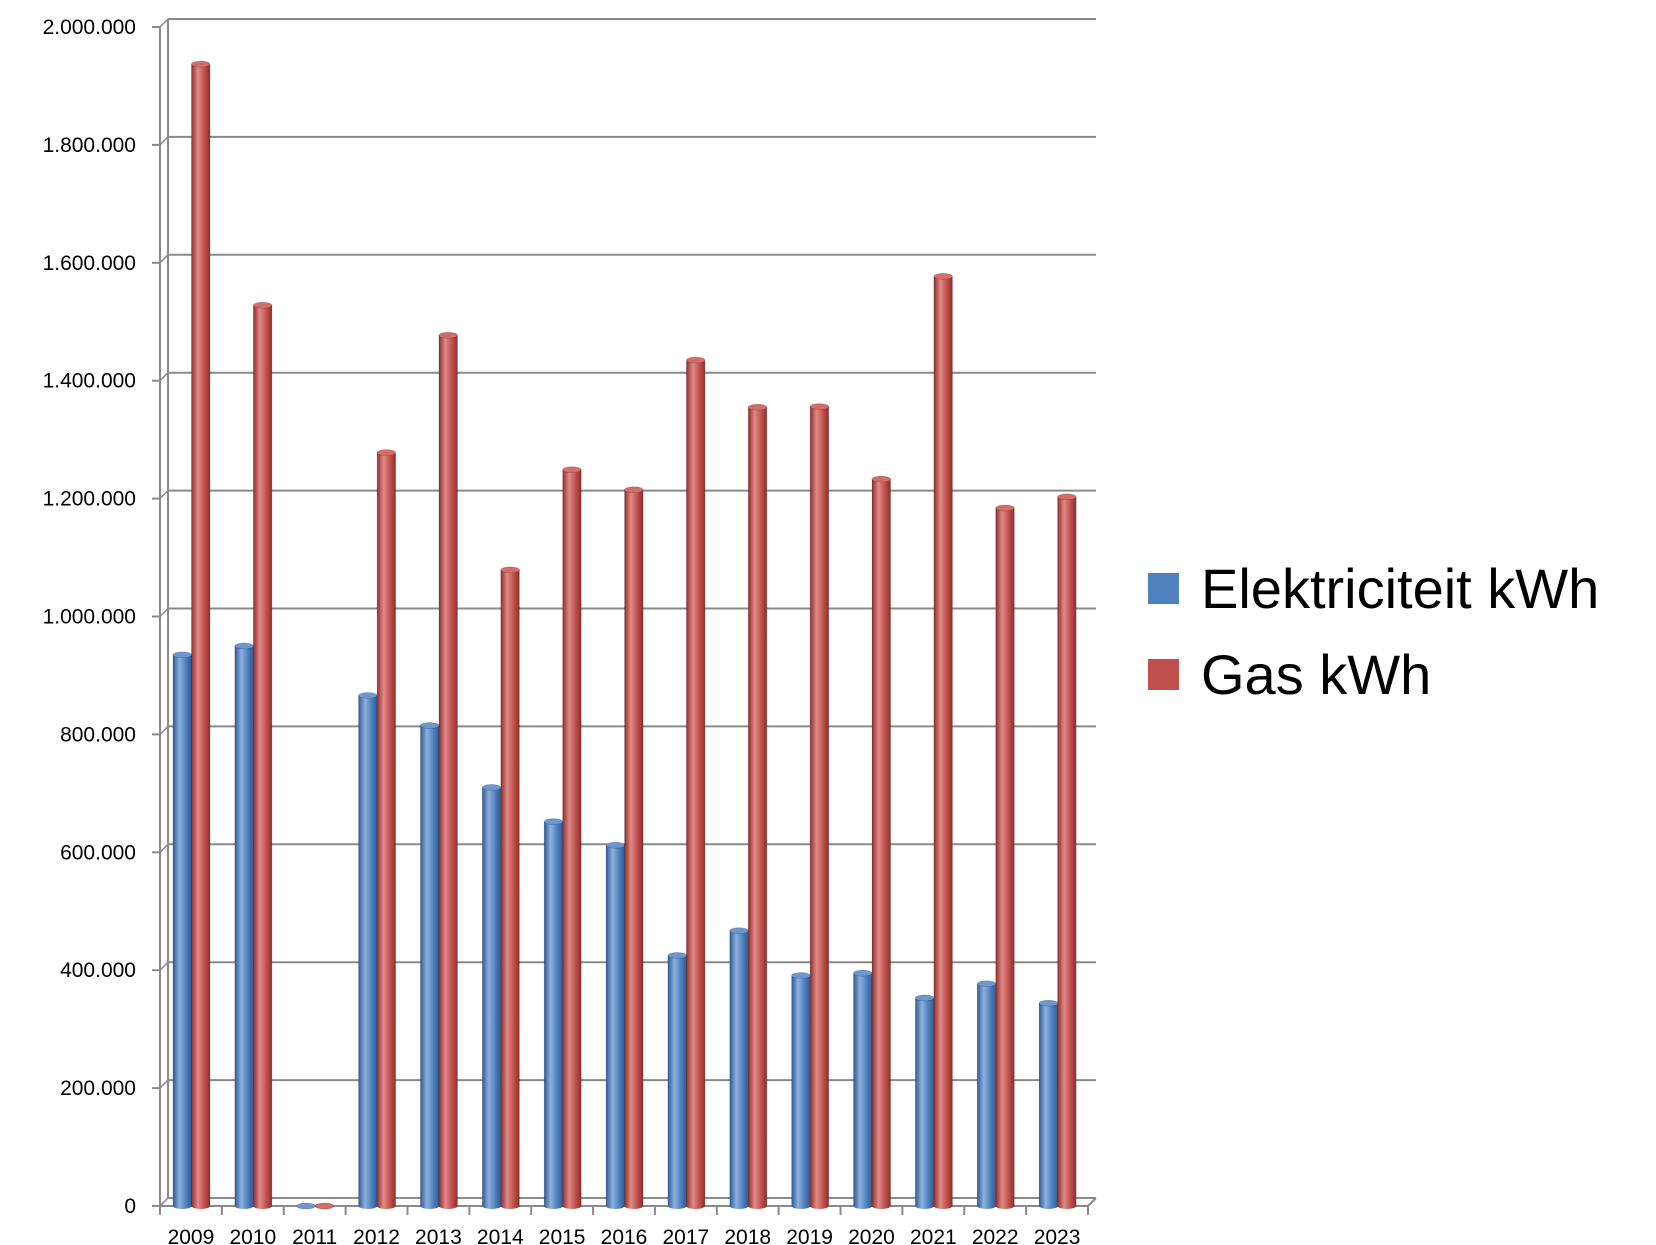  What do you see at coordinates (89, 27) in the screenshot?
I see `y-tick-label: 2.000.000` at bounding box center [89, 27].